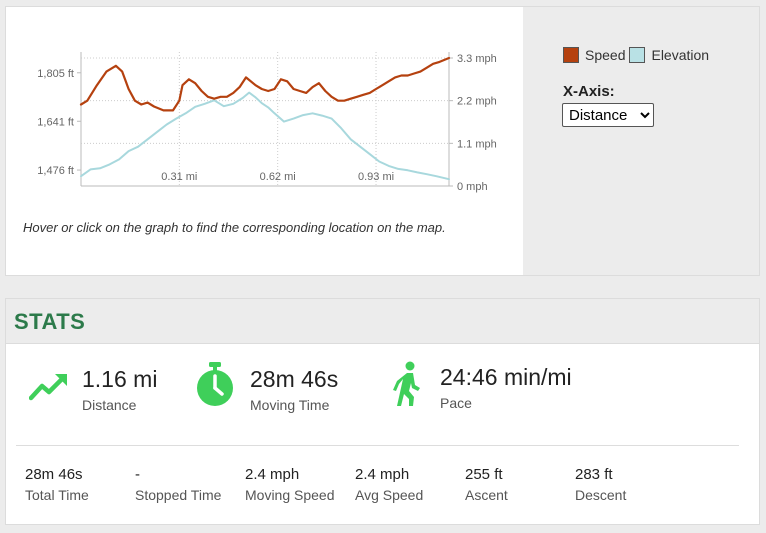 The height and width of the screenshot is (533, 766). I want to click on elevation-series-line, so click(265, 136).